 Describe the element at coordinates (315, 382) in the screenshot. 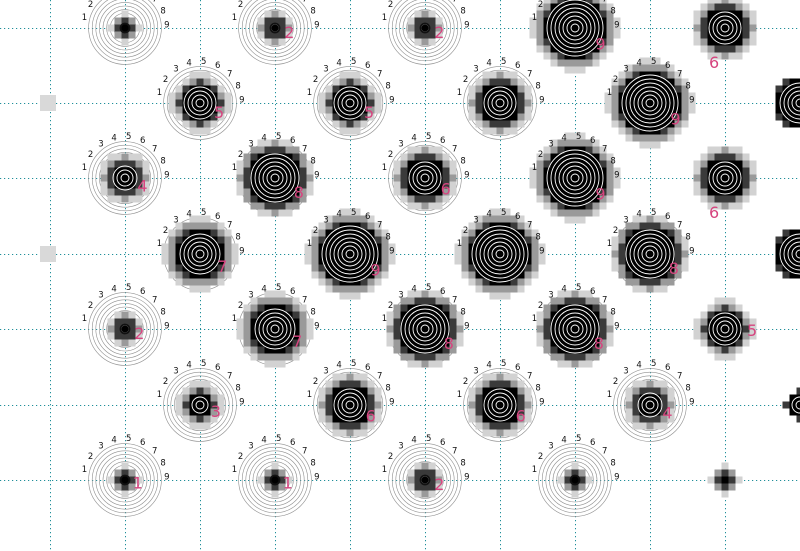

I see `scale-number: 2` at that location.